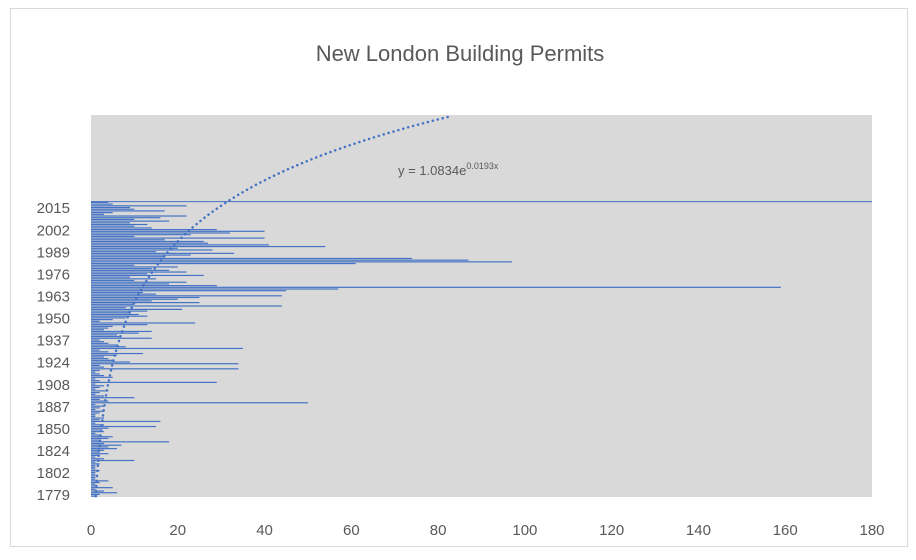 The image size is (916, 560). I want to click on y-tick-label: 1950, so click(53, 319).